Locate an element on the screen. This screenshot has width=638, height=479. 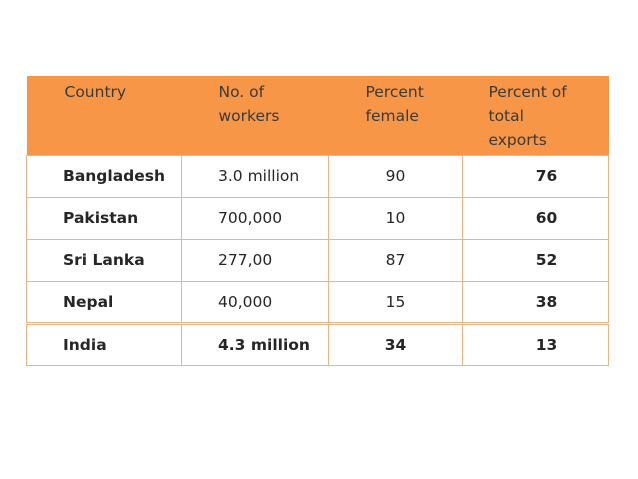
header-exports-line-1: Percent of is located at coordinates (527, 92).